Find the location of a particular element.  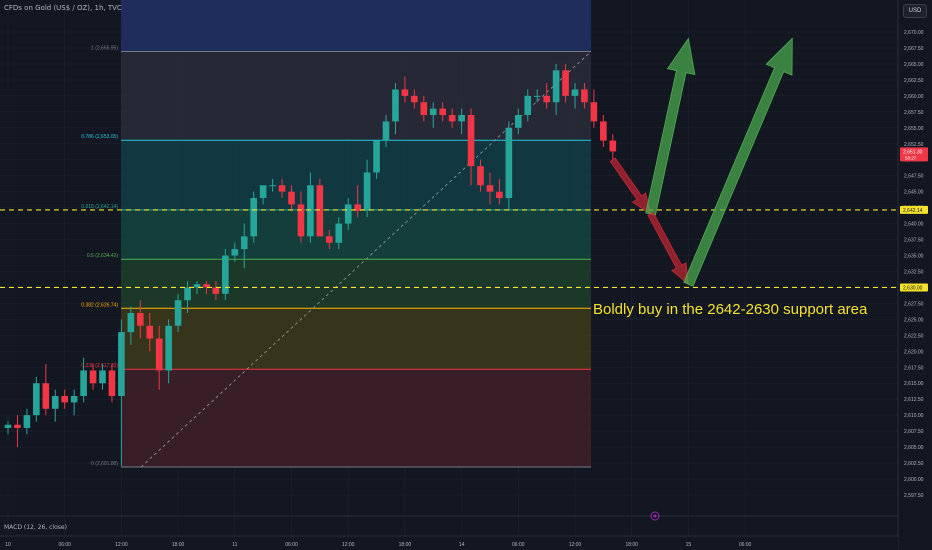

time-tick-label: 12:00 is located at coordinates (121, 545).